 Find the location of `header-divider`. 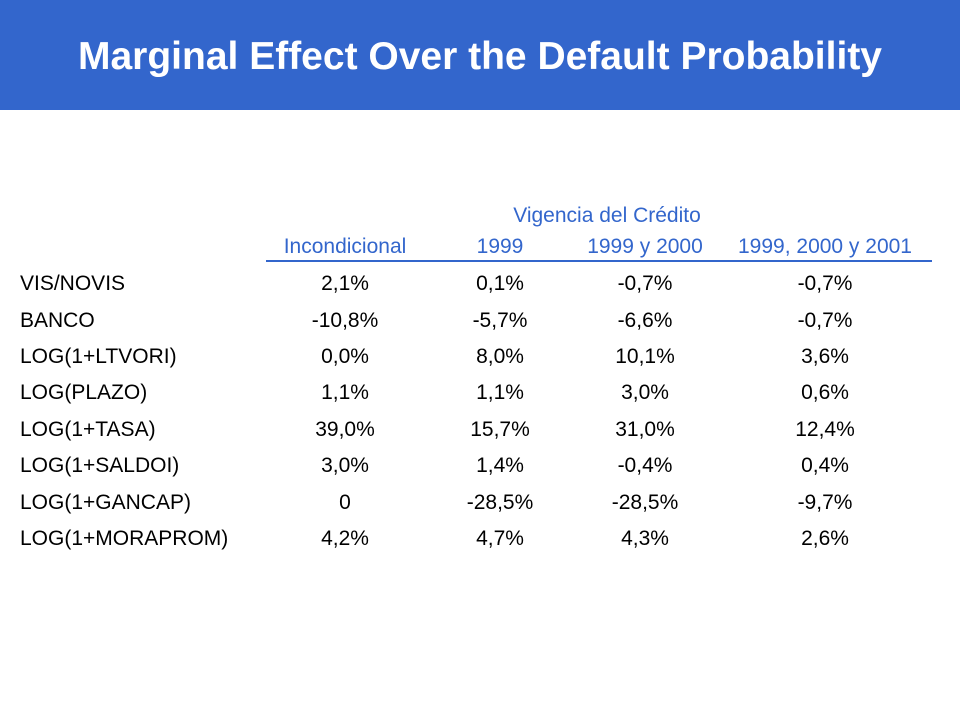

header-divider is located at coordinates (599, 261).